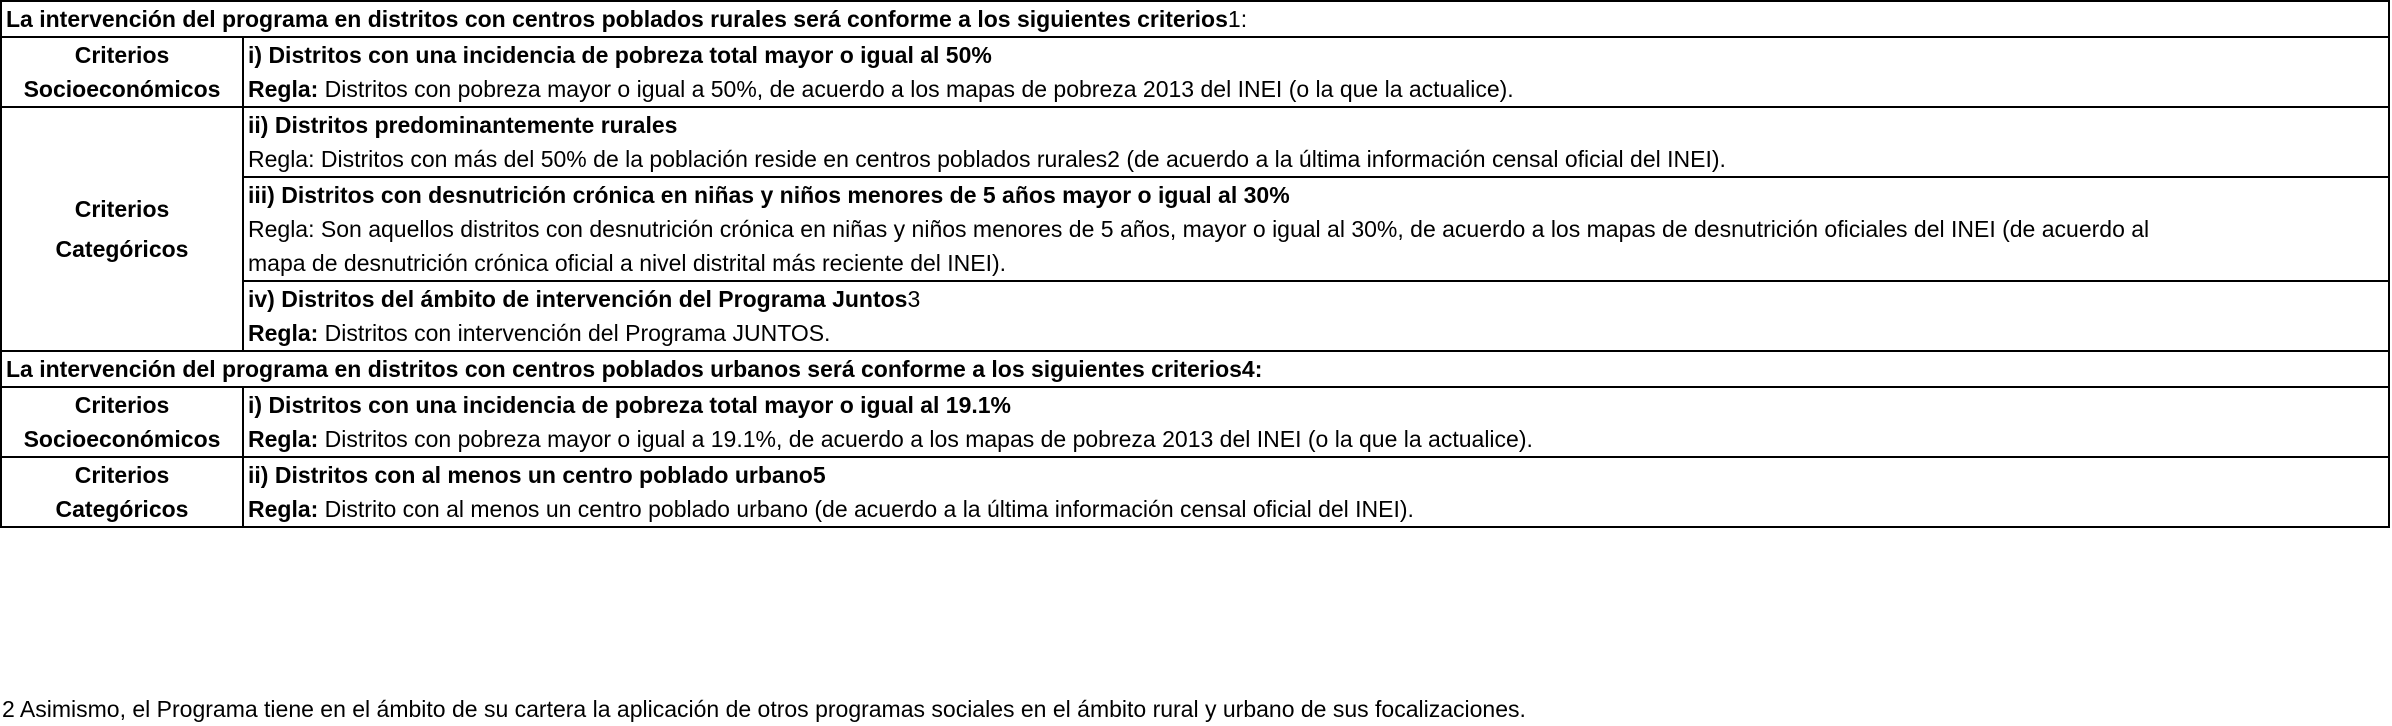 The width and height of the screenshot is (2392, 726). Describe the element at coordinates (1252, 369) in the screenshot. I see `urban-header-note: 4:` at that location.